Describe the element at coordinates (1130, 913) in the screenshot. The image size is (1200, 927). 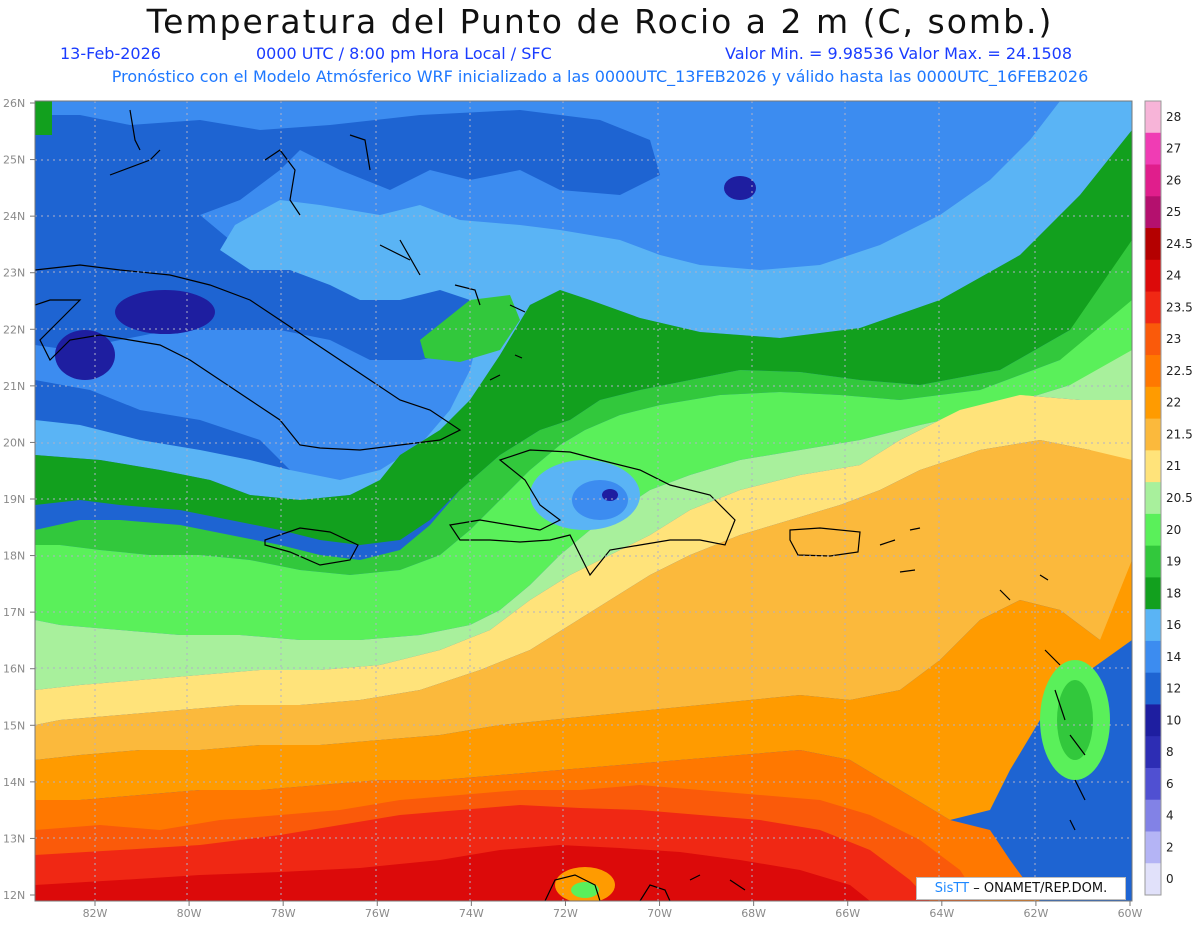
I see `lon-tick-label: 60W` at that location.